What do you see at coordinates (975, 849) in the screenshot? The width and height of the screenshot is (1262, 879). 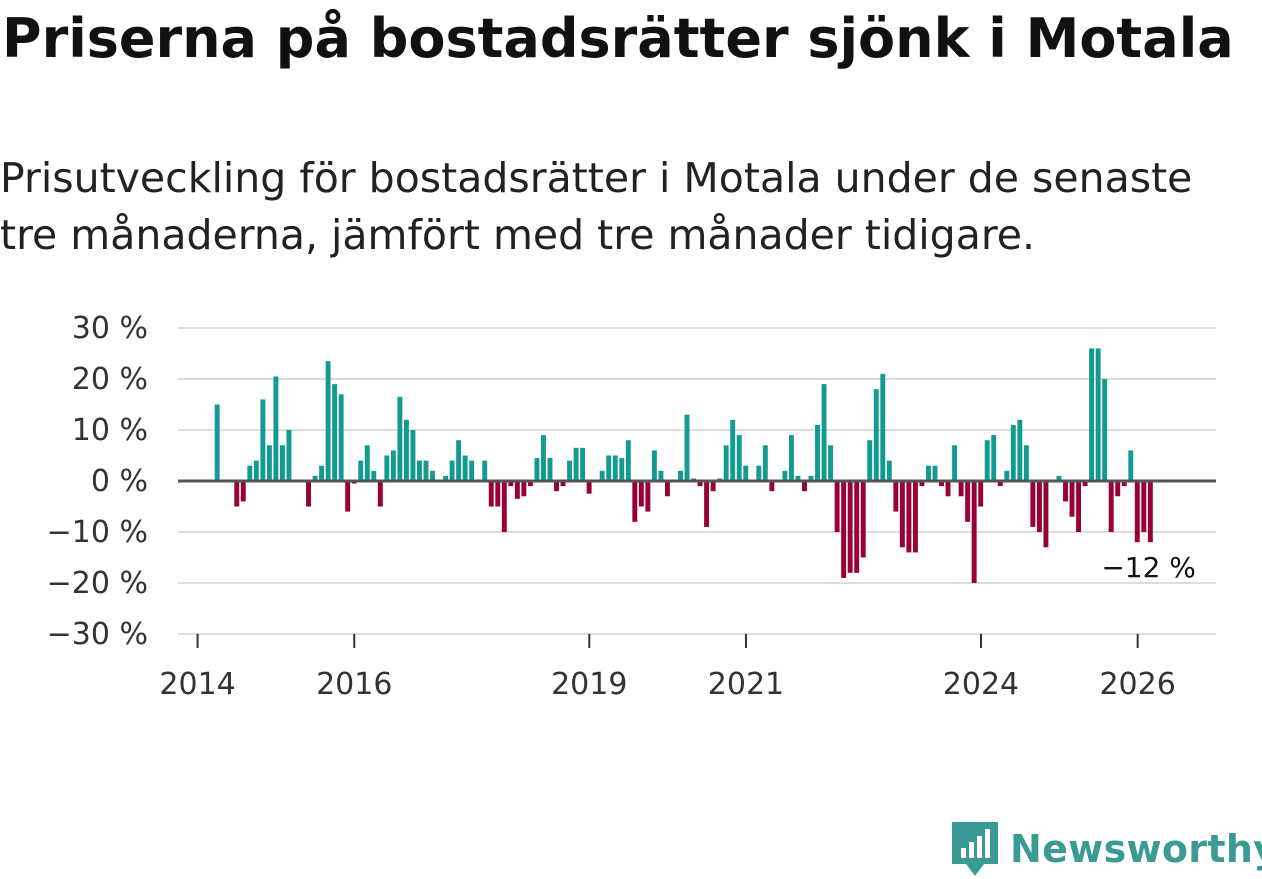 I see `newsworthy-logo-icon` at bounding box center [975, 849].